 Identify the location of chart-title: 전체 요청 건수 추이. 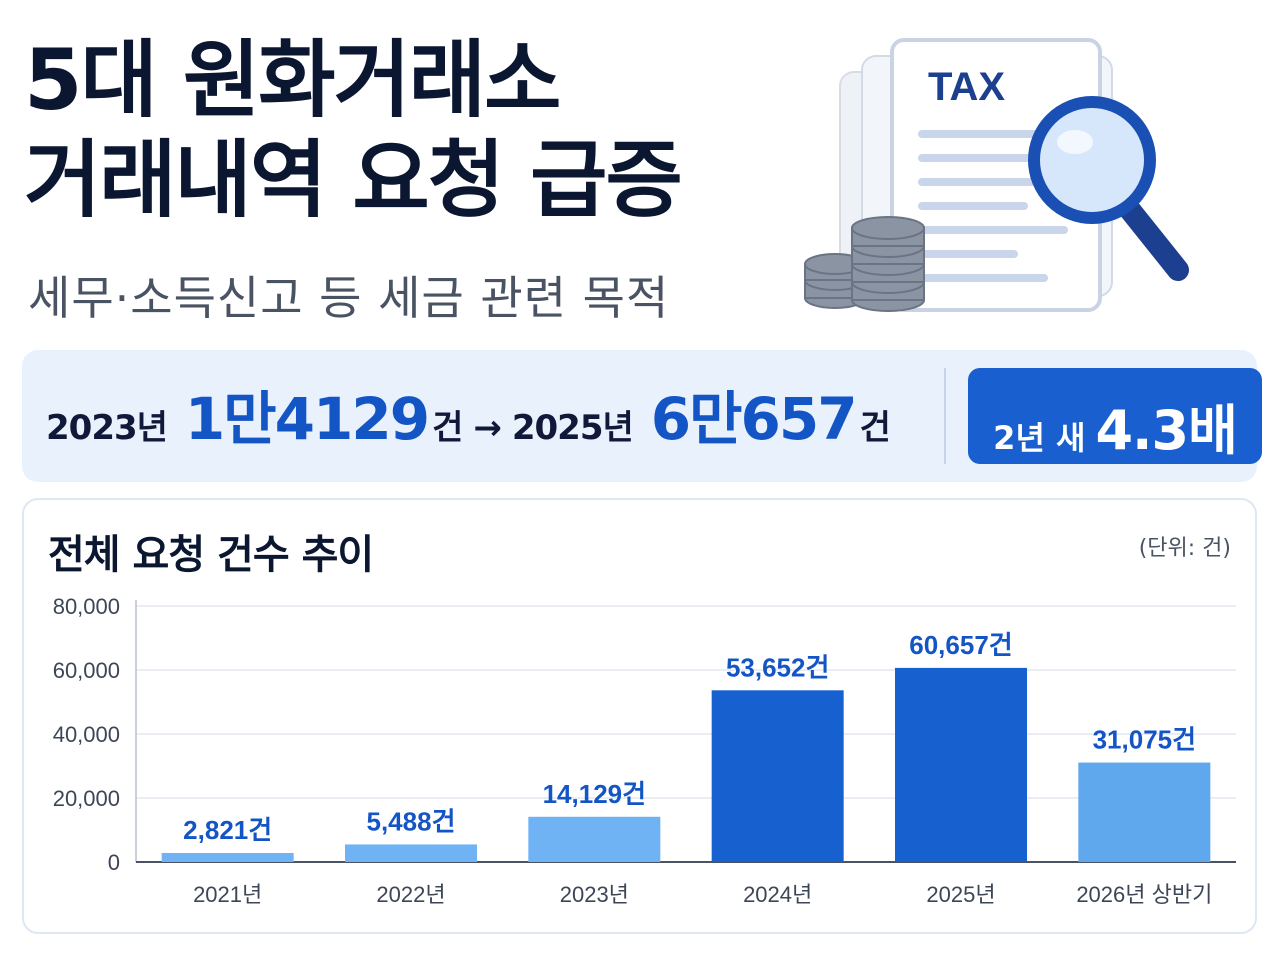
(211, 555).